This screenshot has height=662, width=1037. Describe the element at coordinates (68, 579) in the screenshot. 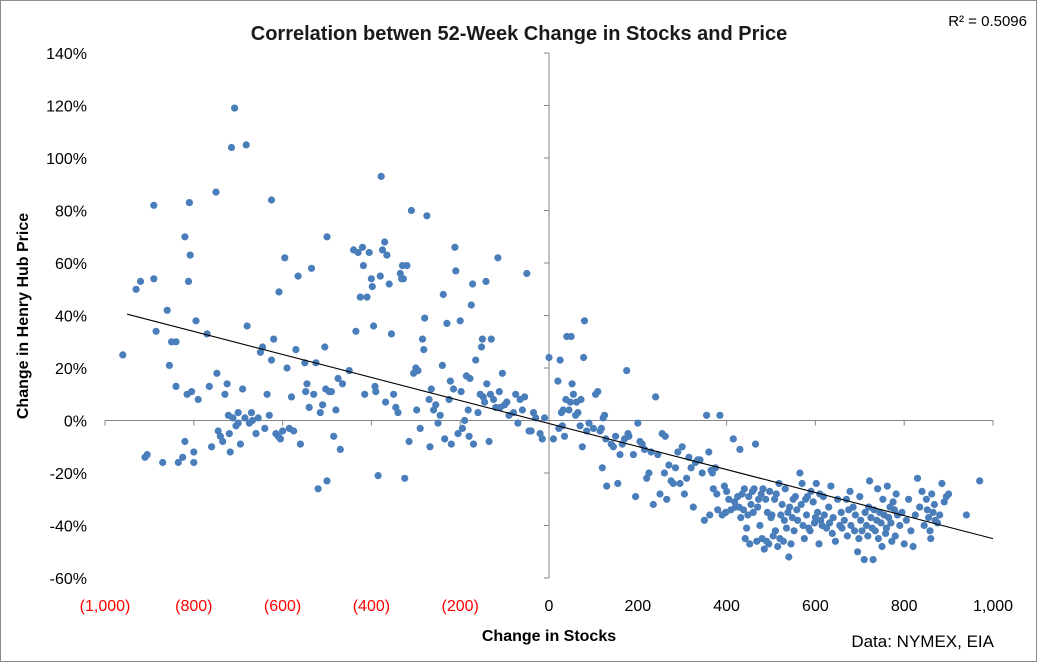

I see `y-tick-label: -60%` at that location.